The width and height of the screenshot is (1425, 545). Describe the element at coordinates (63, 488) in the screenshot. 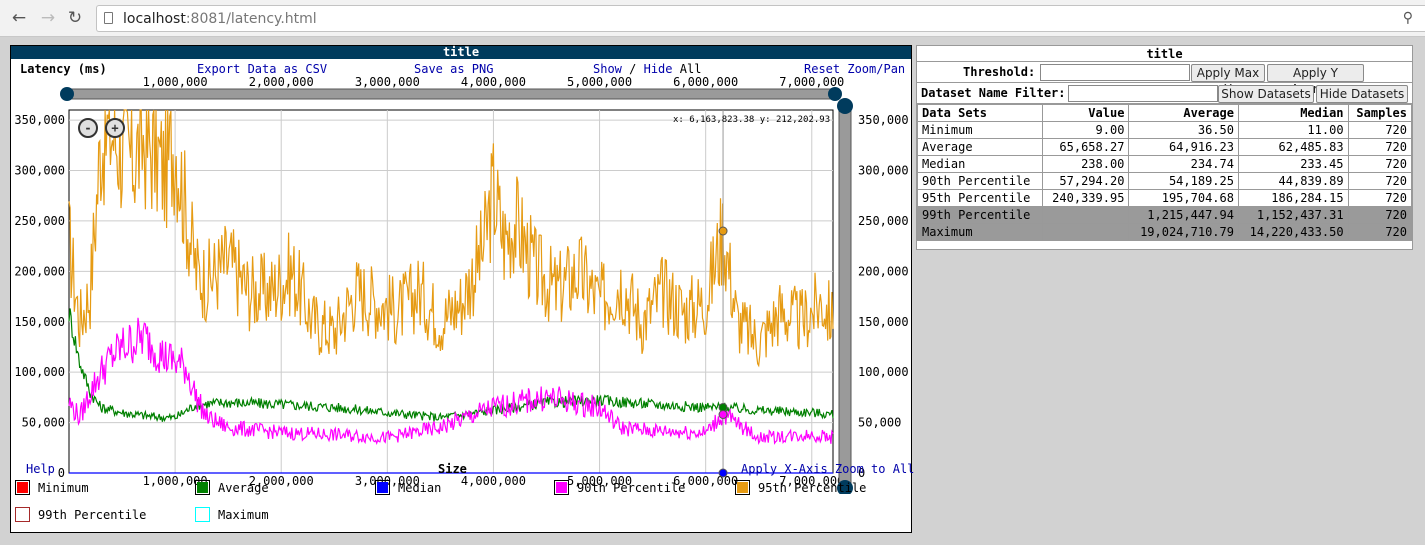

I see `legend-label: Minimum` at that location.